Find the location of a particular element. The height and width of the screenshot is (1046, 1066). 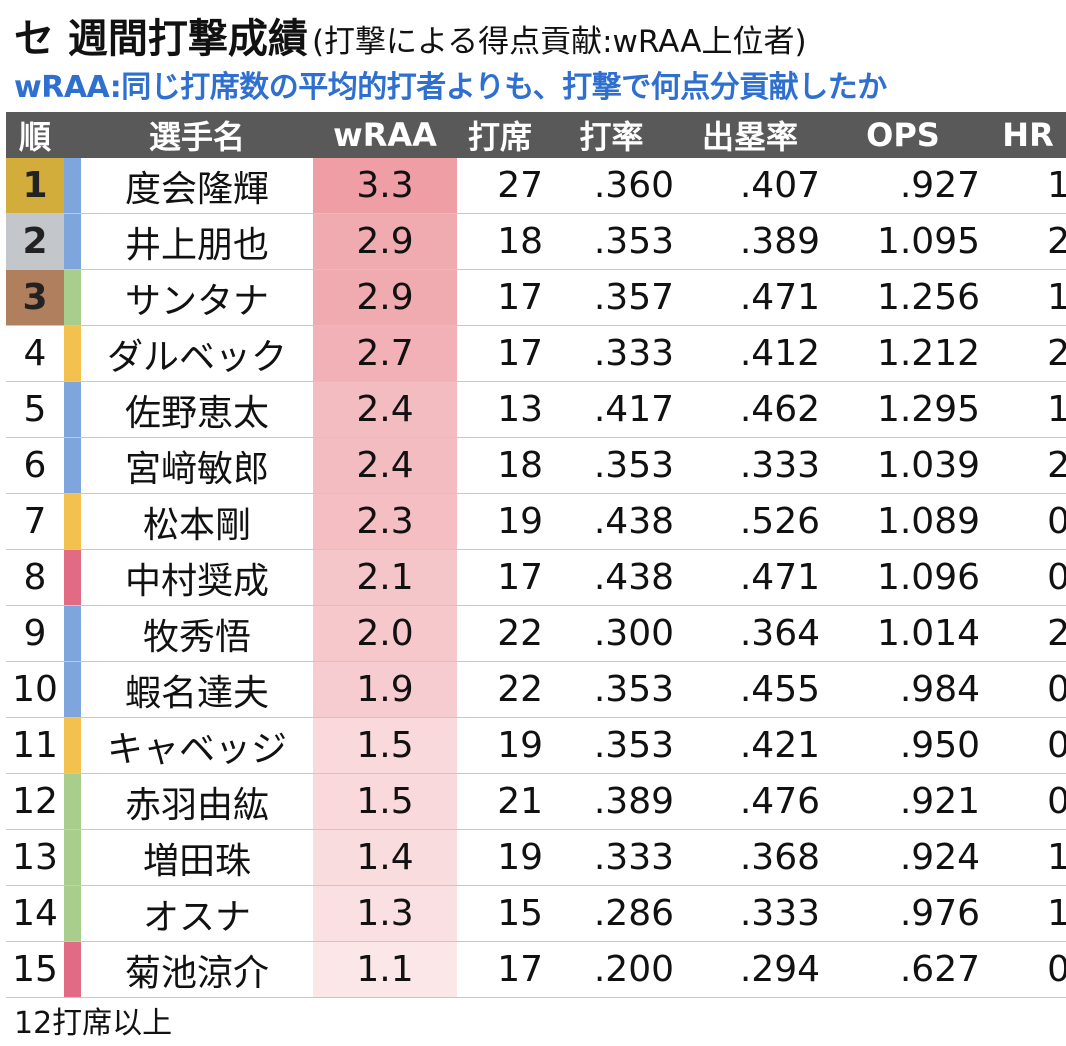

player-name: 菊池涼介 is located at coordinates (197, 969).